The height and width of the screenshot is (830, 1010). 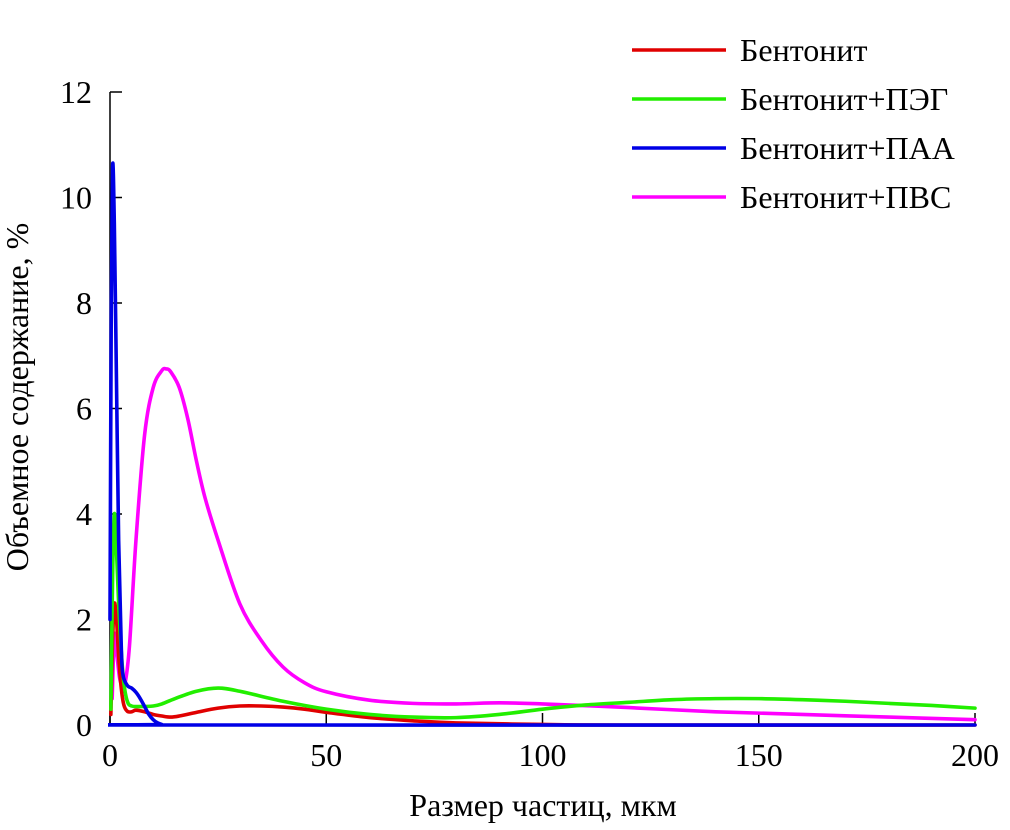 What do you see at coordinates (543, 755) in the screenshot?
I see `x-tick-label: 100` at bounding box center [543, 755].